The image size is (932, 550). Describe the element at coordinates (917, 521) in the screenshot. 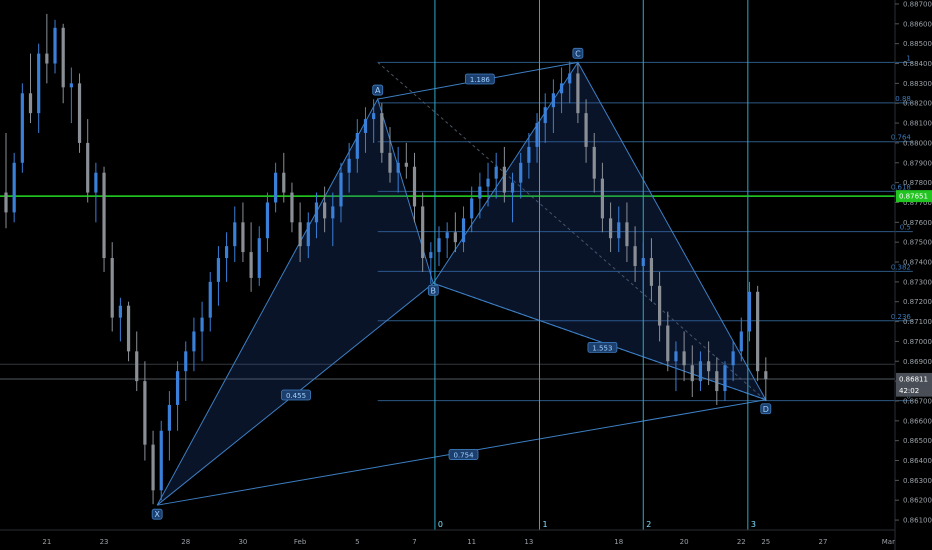

I see `price-tick-label: 0.86100` at that location.